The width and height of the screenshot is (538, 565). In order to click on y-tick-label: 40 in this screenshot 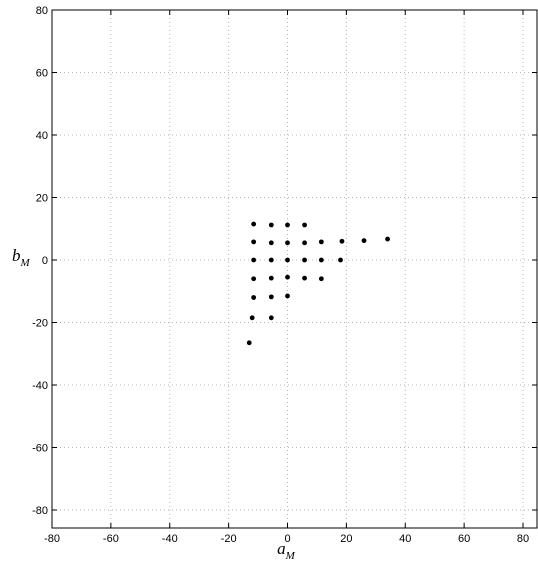, I will do `click(42, 136)`.